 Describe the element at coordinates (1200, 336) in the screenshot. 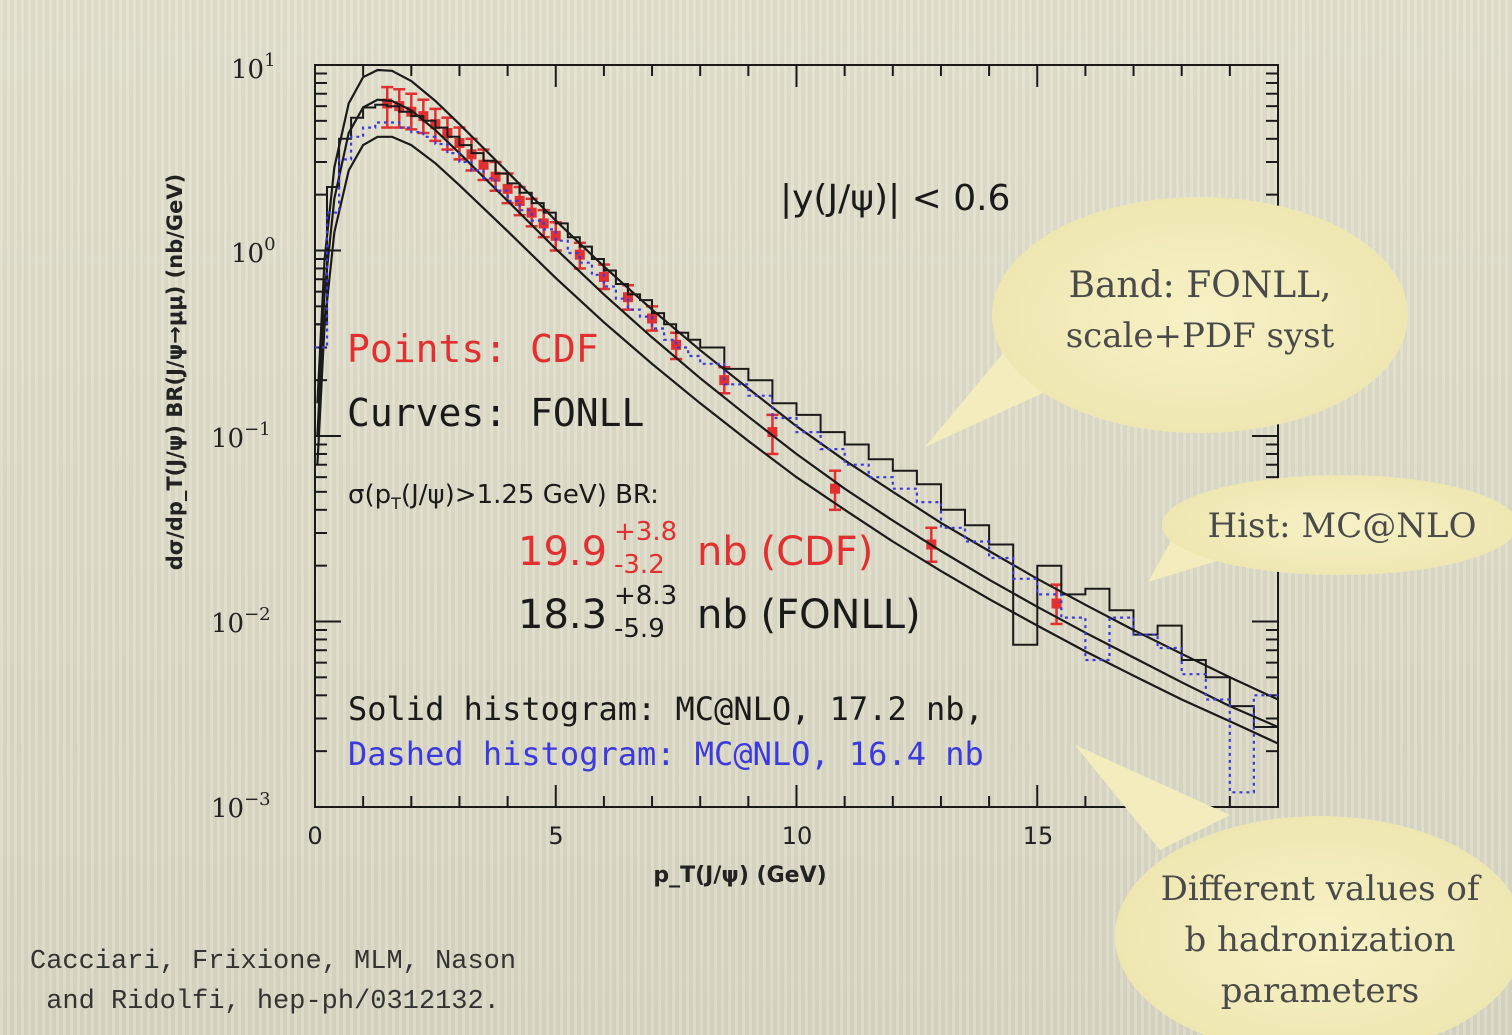

I see `band-callout-line: scale+PDF syst` at that location.